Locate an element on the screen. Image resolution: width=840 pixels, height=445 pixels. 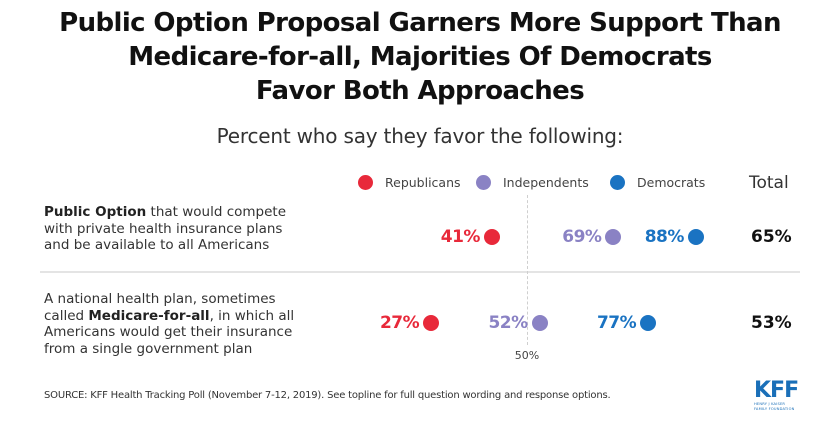
total-column-header: Total is located at coordinates (769, 183).